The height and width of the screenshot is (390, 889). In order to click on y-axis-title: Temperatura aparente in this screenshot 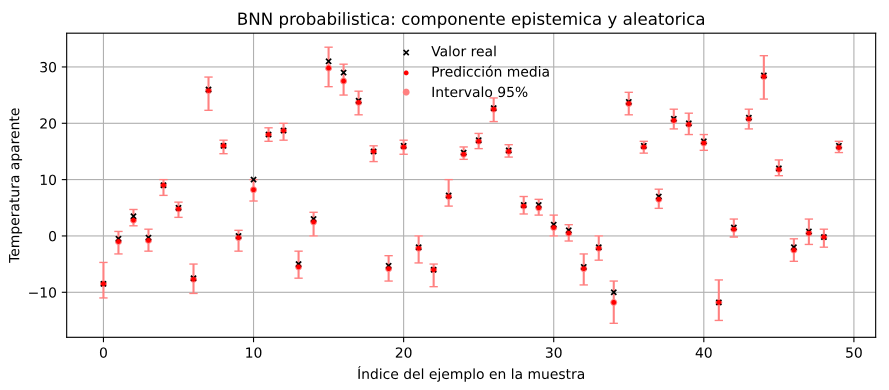, I will do `click(15, 185)`.